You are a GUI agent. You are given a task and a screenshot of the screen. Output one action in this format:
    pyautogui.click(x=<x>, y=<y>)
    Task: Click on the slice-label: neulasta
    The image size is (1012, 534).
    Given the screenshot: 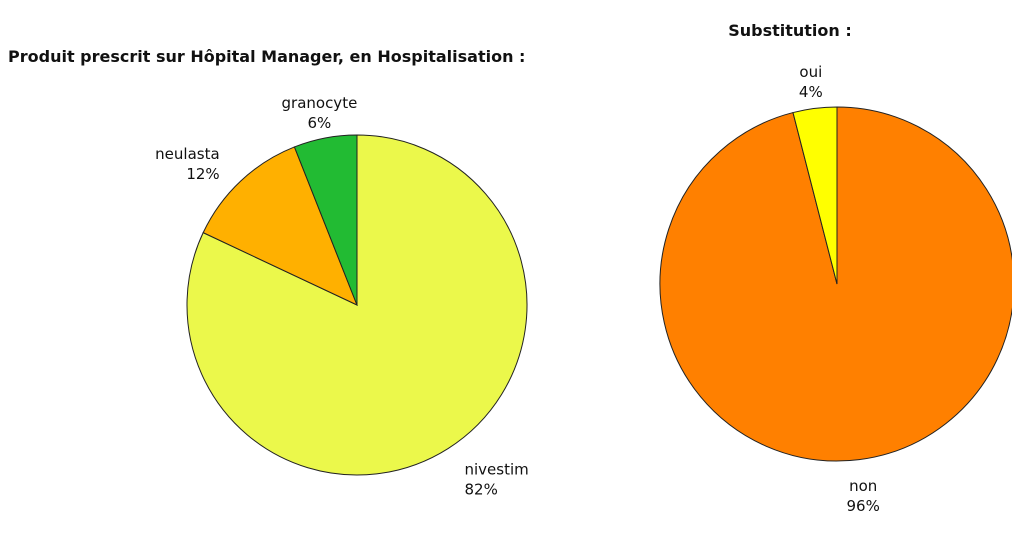 What is the action you would take?
    pyautogui.click(x=187, y=154)
    